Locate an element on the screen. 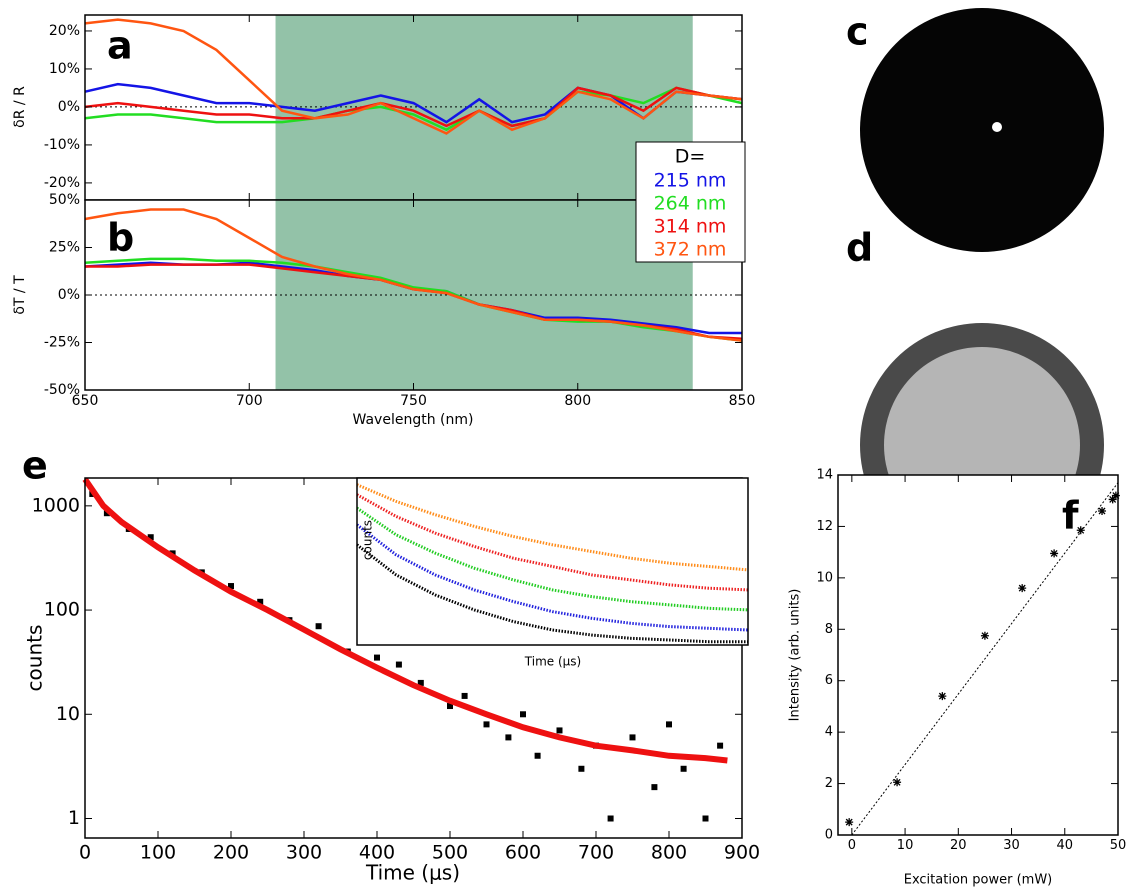  x-tick-label: 400 is located at coordinates (377, 853).